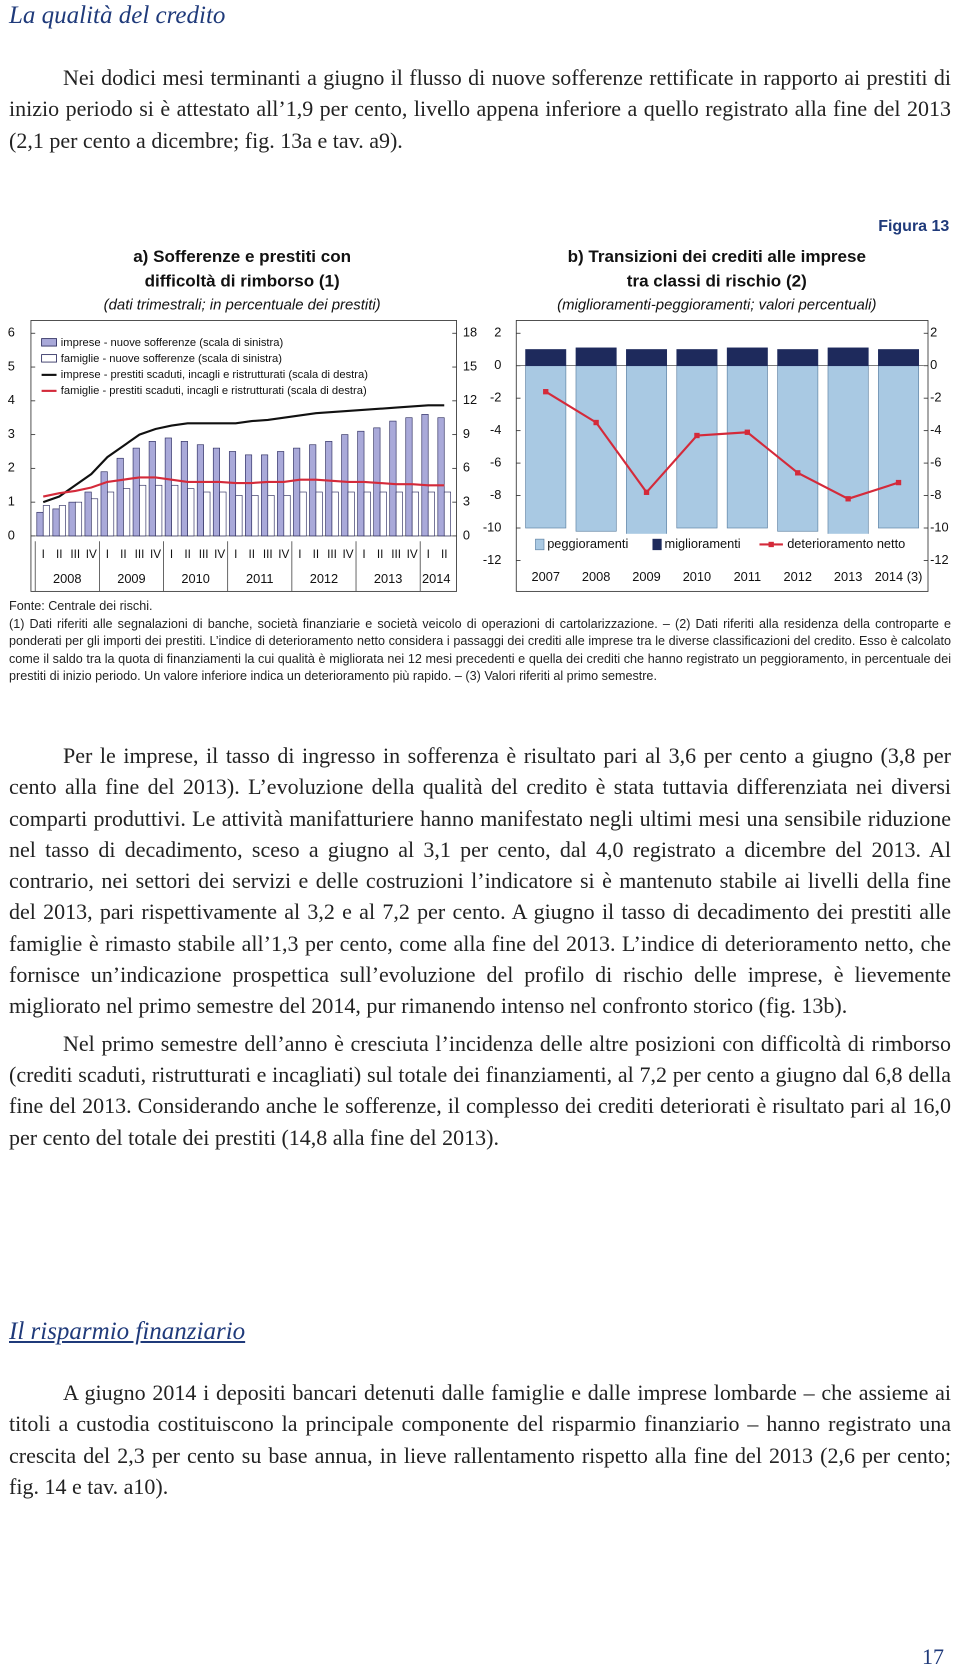  What do you see at coordinates (131, 578) in the screenshot?
I see `group-label: 2009` at bounding box center [131, 578].